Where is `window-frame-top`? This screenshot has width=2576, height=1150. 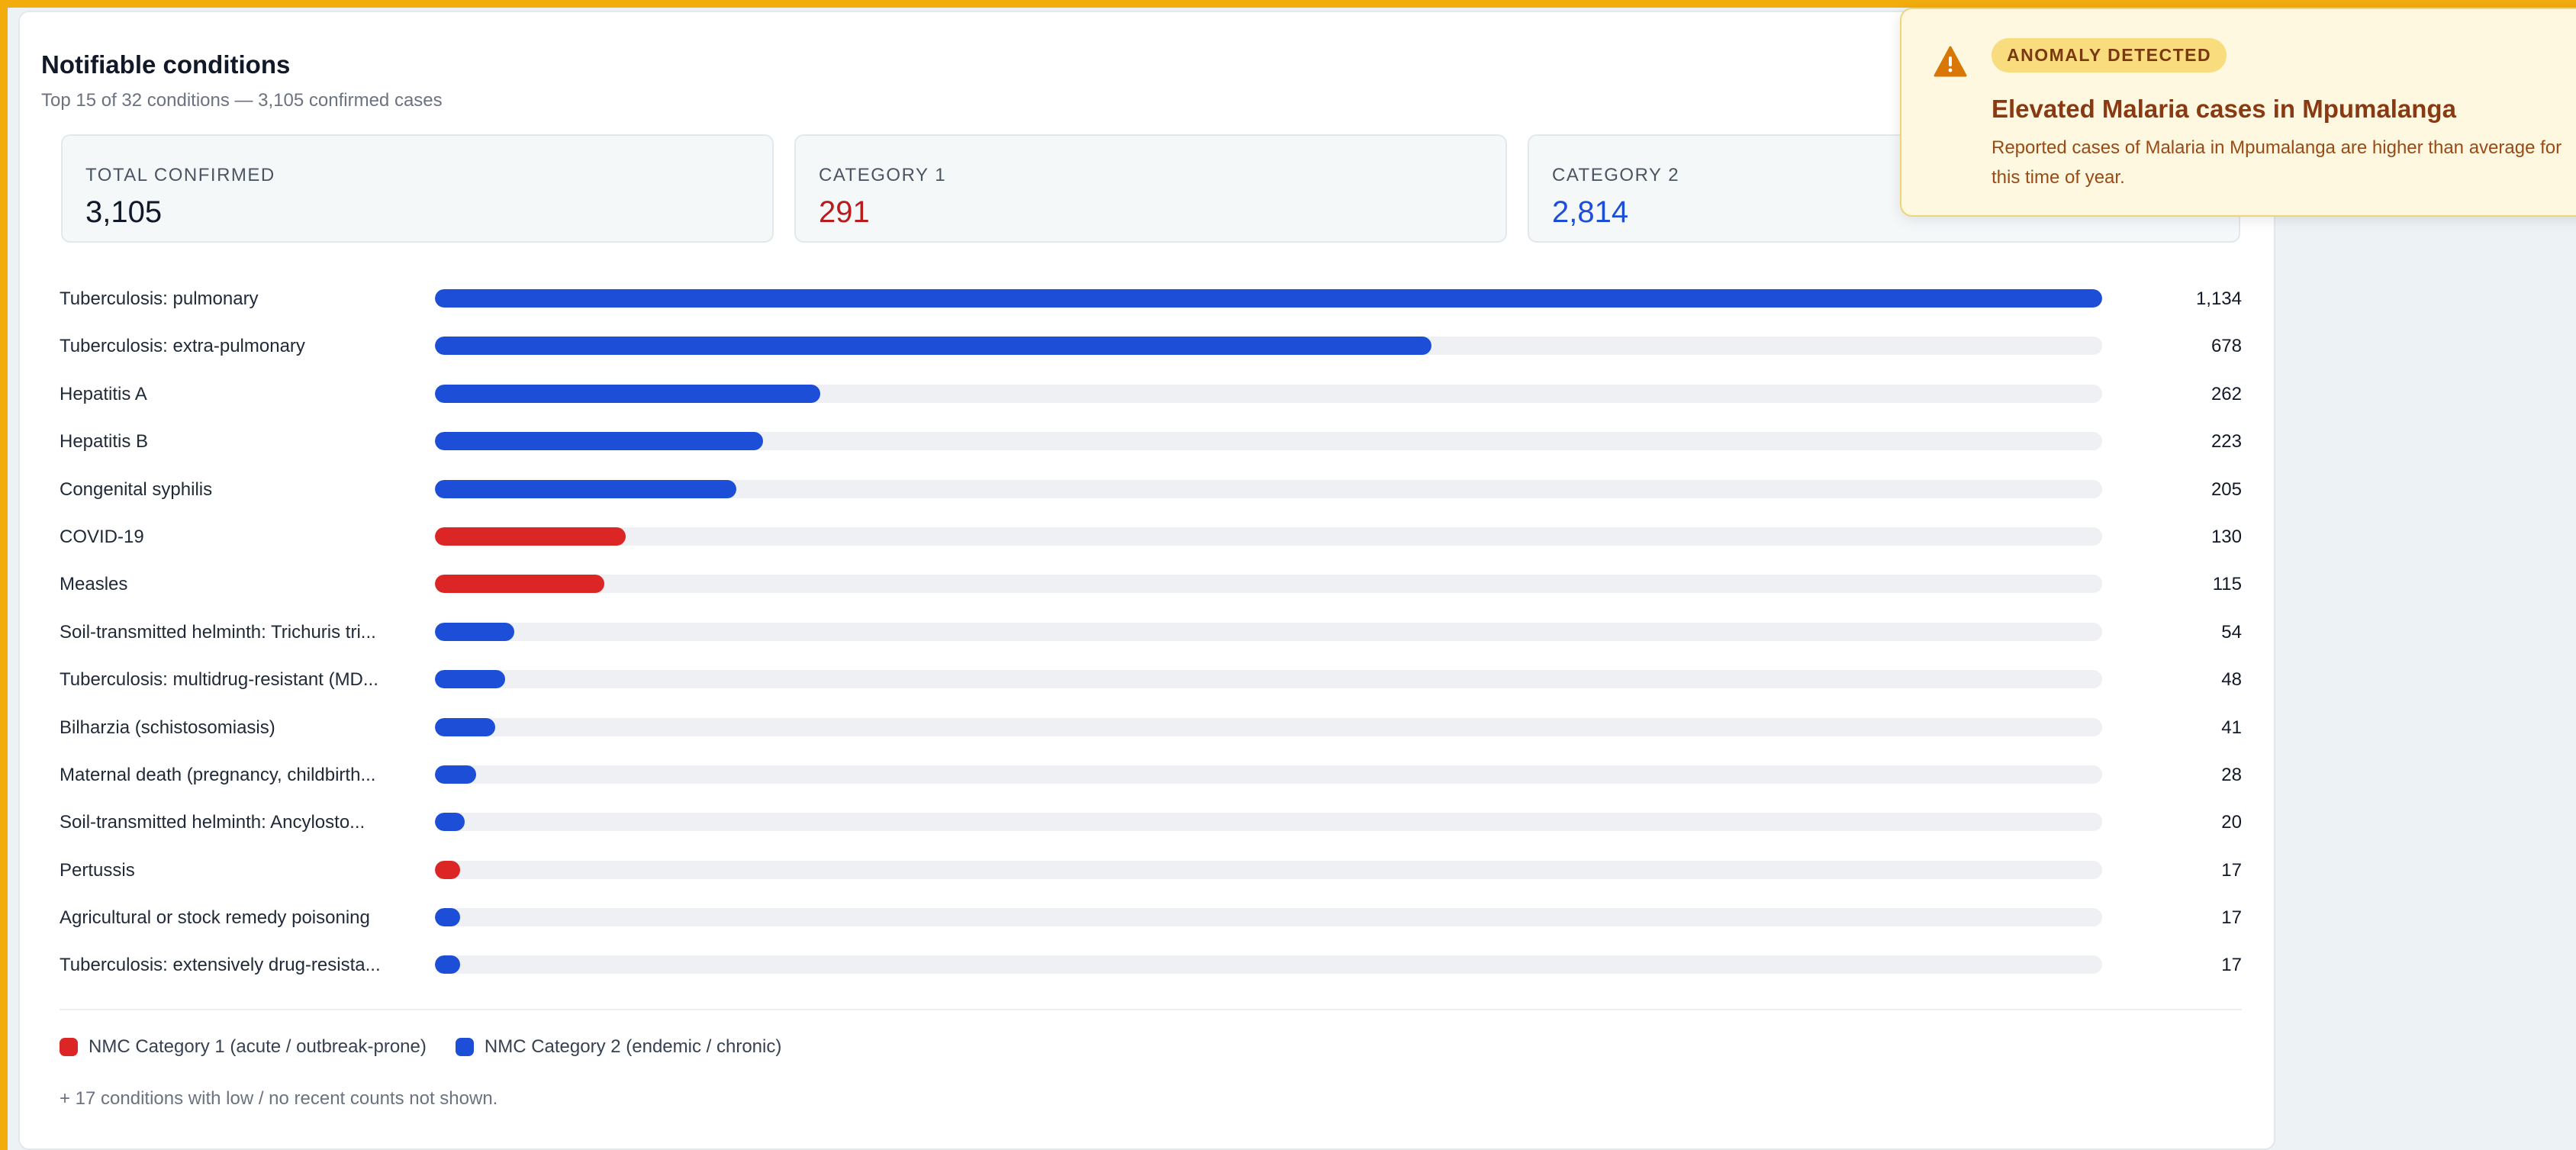 window-frame-top is located at coordinates (1288, 4).